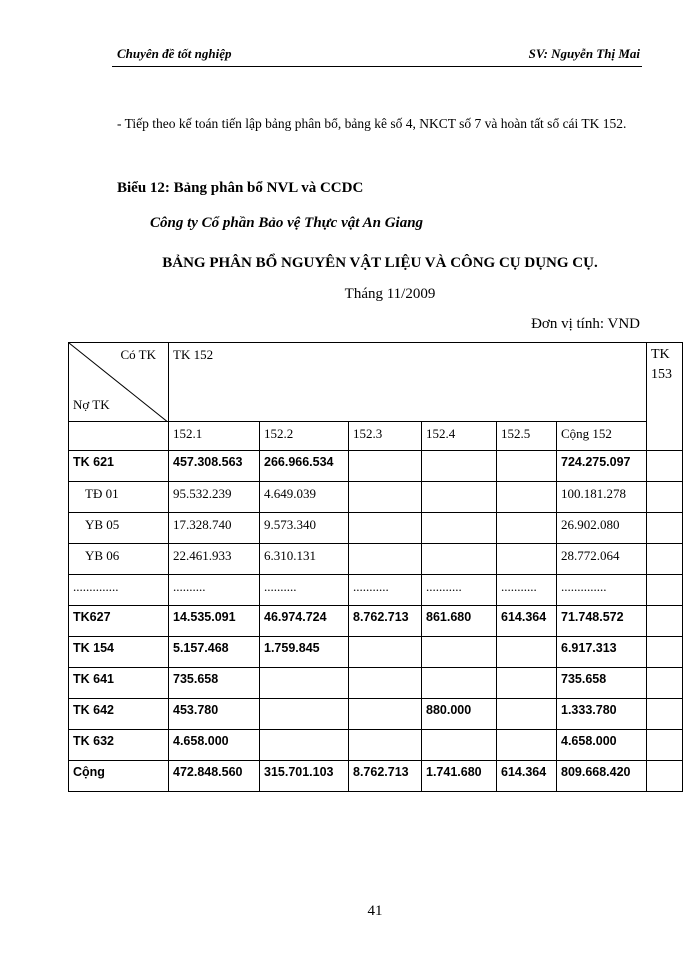 The height and width of the screenshot is (960, 700). What do you see at coordinates (118, 652) in the screenshot?
I see `row-label: TK 154` at bounding box center [118, 652].